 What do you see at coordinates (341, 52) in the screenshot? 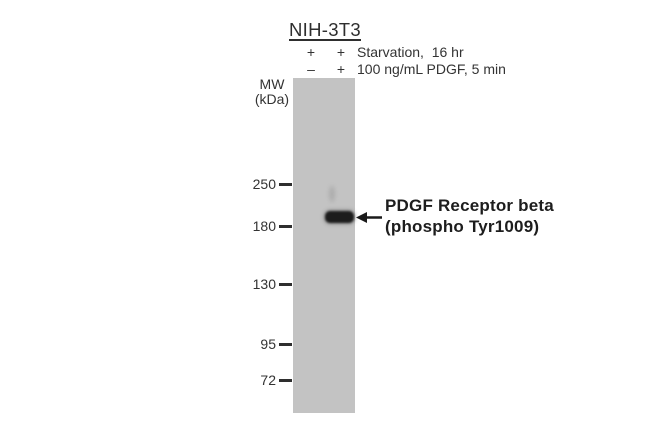
I see `lane2-sign-starvation: +` at bounding box center [341, 52].